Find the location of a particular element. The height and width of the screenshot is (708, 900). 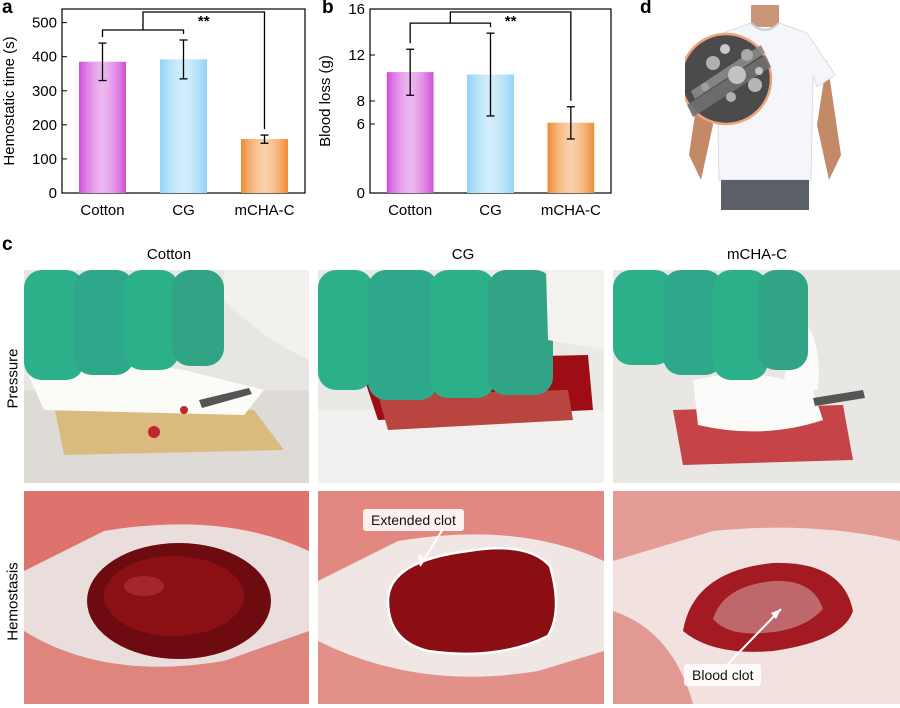

y-tick-label: 300 is located at coordinates (44, 91).